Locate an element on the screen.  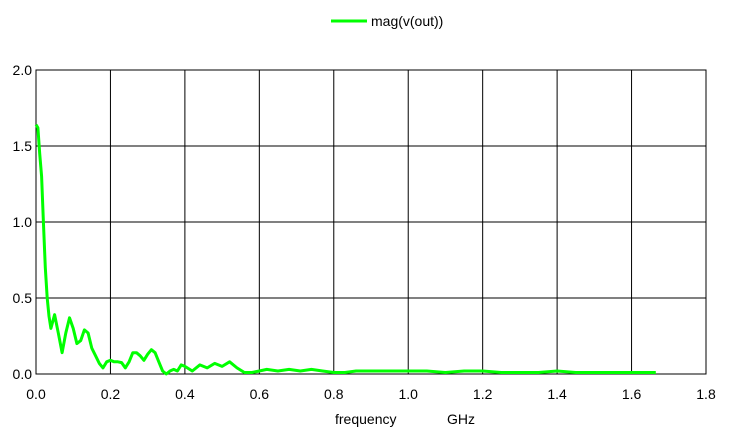
x-tick-label: 0.4 is located at coordinates (185, 394).